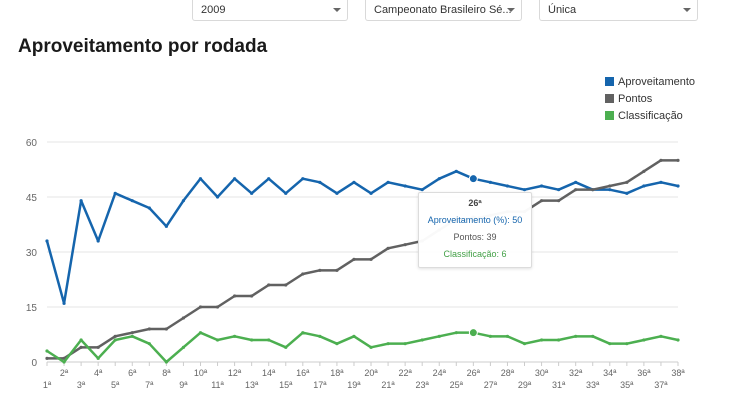  What do you see at coordinates (32, 253) in the screenshot?
I see `y-tick-label: 30` at bounding box center [32, 253].